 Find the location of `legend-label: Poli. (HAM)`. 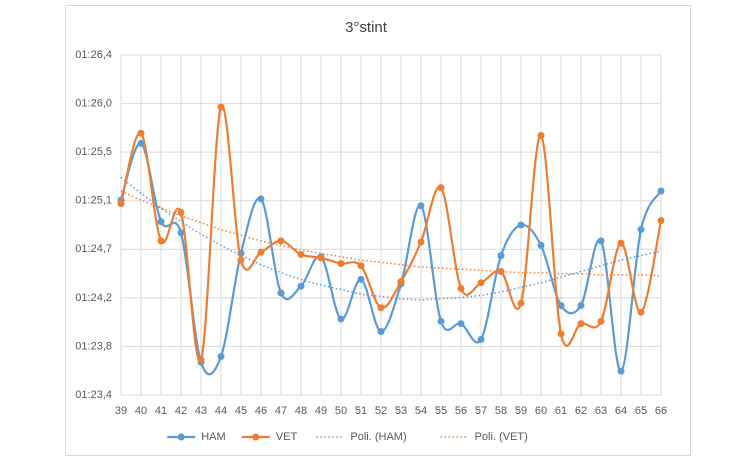

legend-label: Poli. (HAM) is located at coordinates (378, 437).